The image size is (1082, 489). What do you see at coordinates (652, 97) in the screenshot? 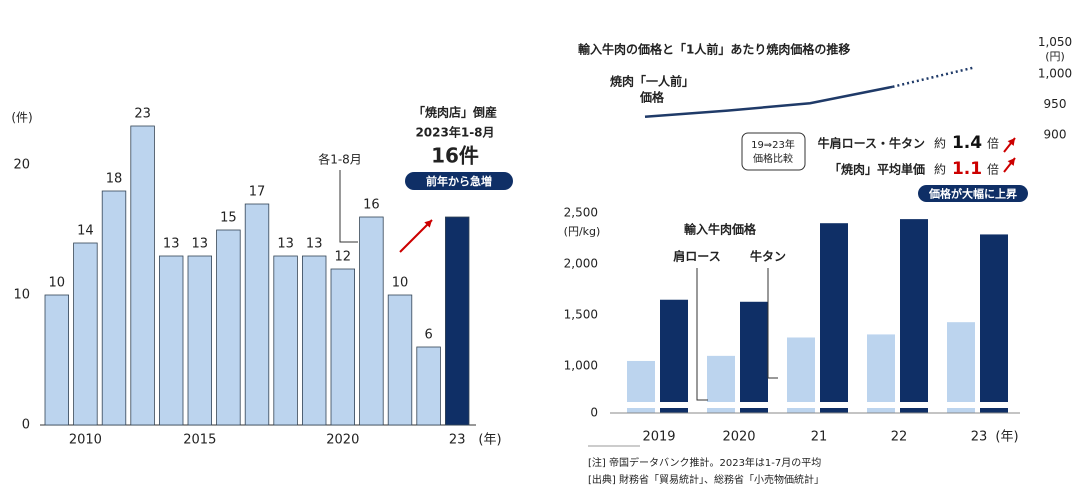
I see `series-label: 価格` at bounding box center [652, 97].